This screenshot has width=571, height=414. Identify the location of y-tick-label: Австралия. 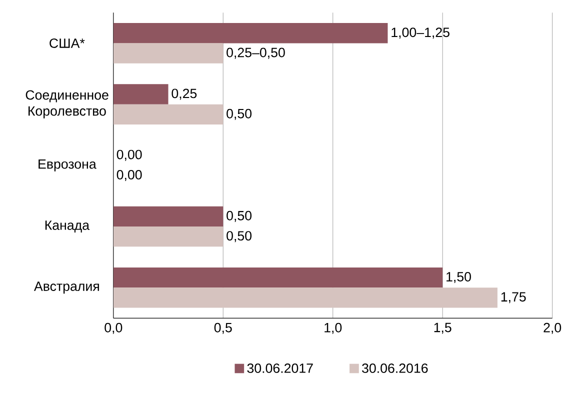
(66, 288).